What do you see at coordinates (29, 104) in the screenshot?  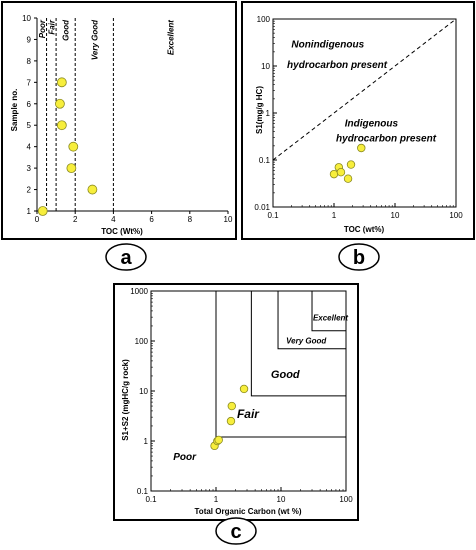 I see `panel-a-y-tick-label: 6` at bounding box center [29, 104].